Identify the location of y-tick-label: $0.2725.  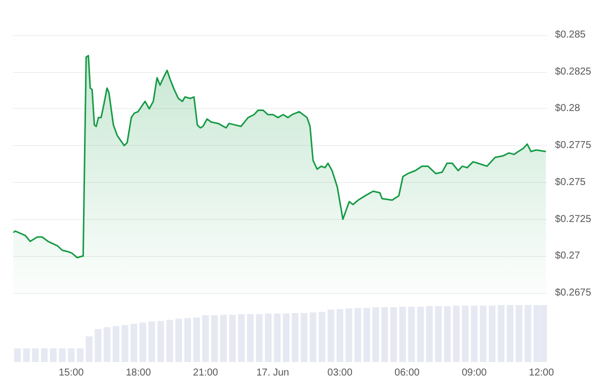
(573, 219).